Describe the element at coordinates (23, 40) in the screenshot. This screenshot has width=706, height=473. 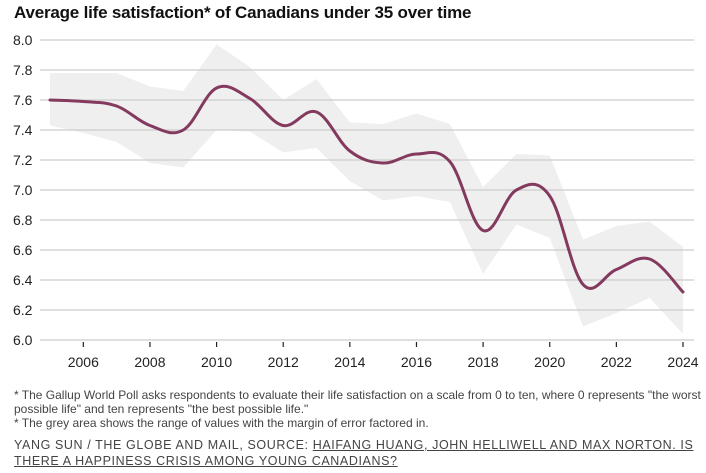
I see `y-tick-label: 8.0` at that location.